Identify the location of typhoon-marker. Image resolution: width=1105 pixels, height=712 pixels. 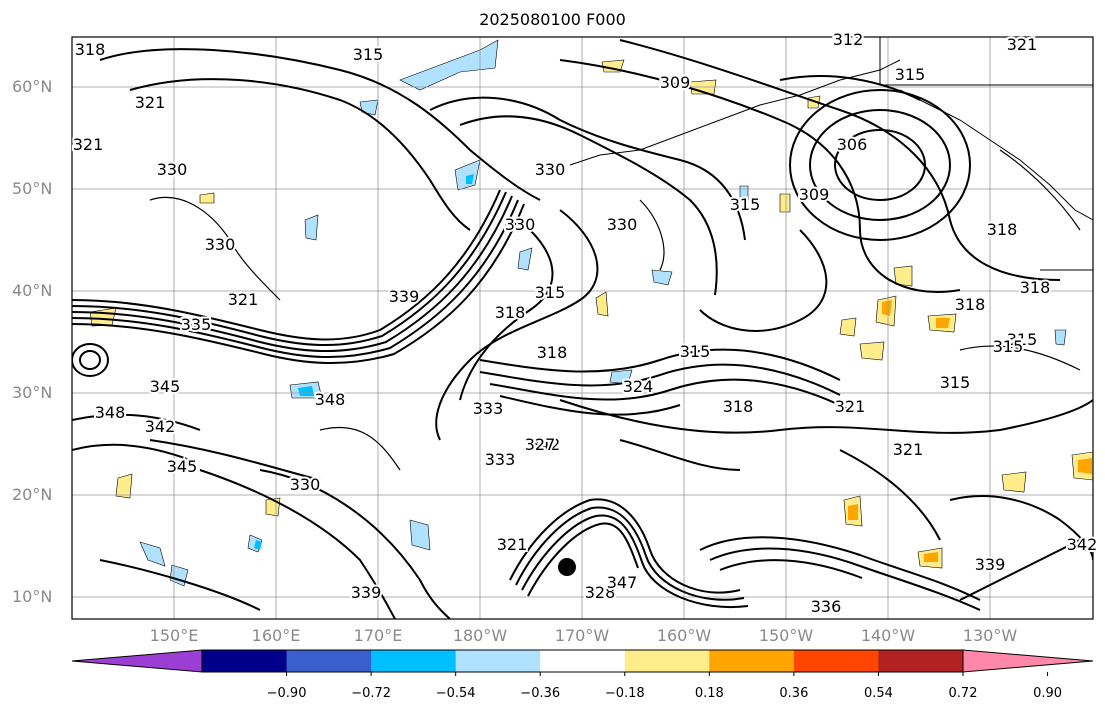
(567, 567).